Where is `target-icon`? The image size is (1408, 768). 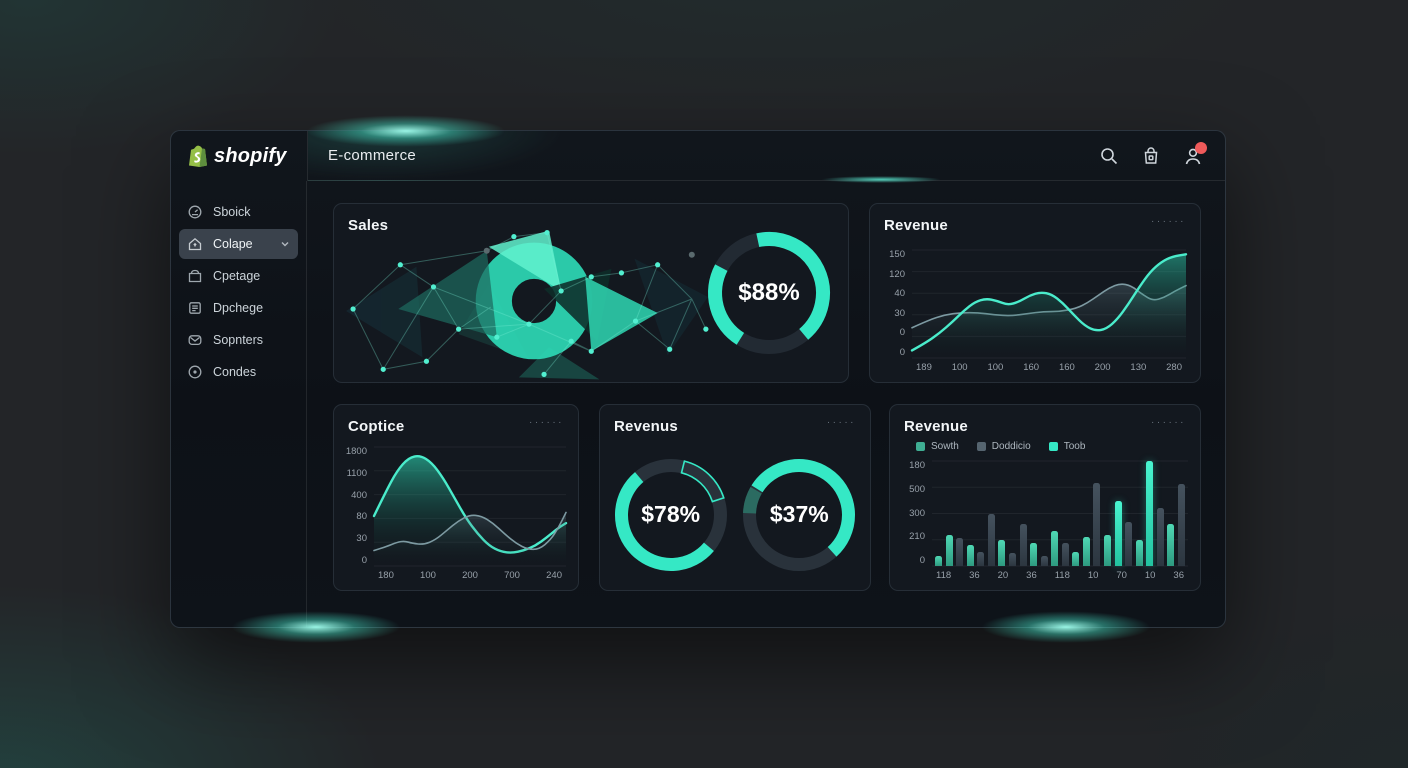 target-icon is located at coordinates (195, 372).